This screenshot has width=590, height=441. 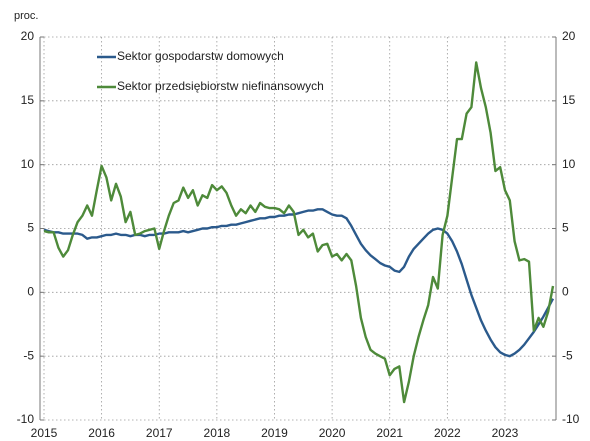 What do you see at coordinates (26, 16) in the screenshot?
I see `y-axis-unit: proc.` at bounding box center [26, 16].